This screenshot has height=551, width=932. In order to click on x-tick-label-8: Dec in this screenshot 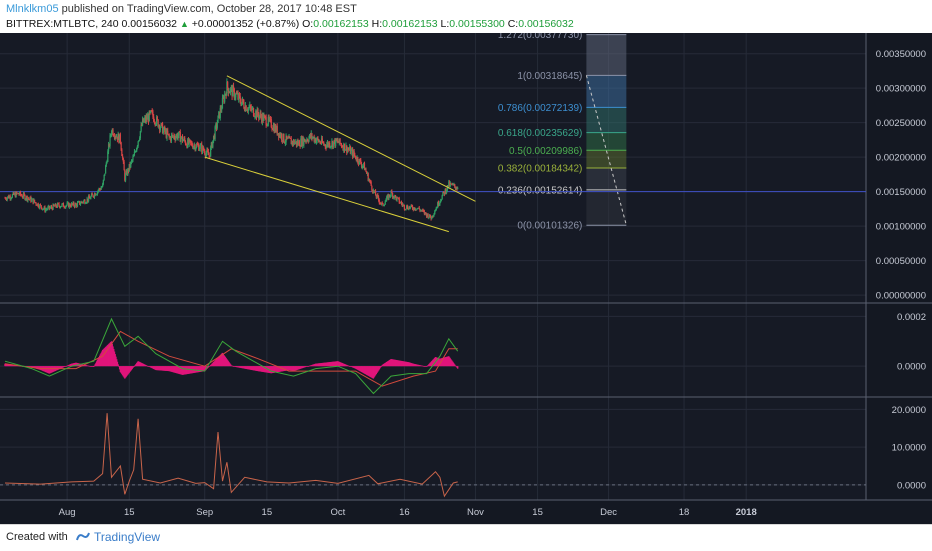, I will do `click(608, 512)`.